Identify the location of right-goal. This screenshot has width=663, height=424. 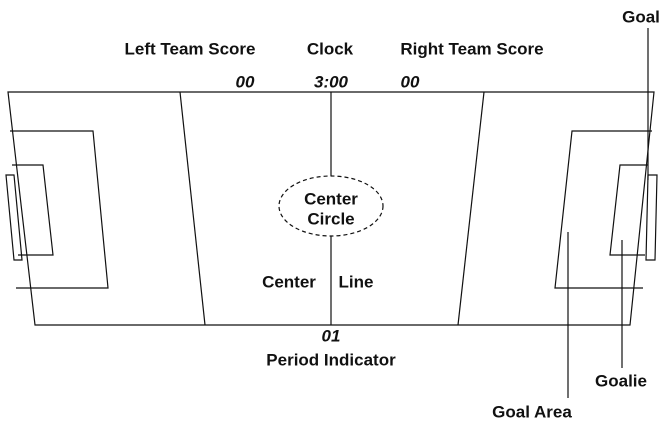
(651, 217).